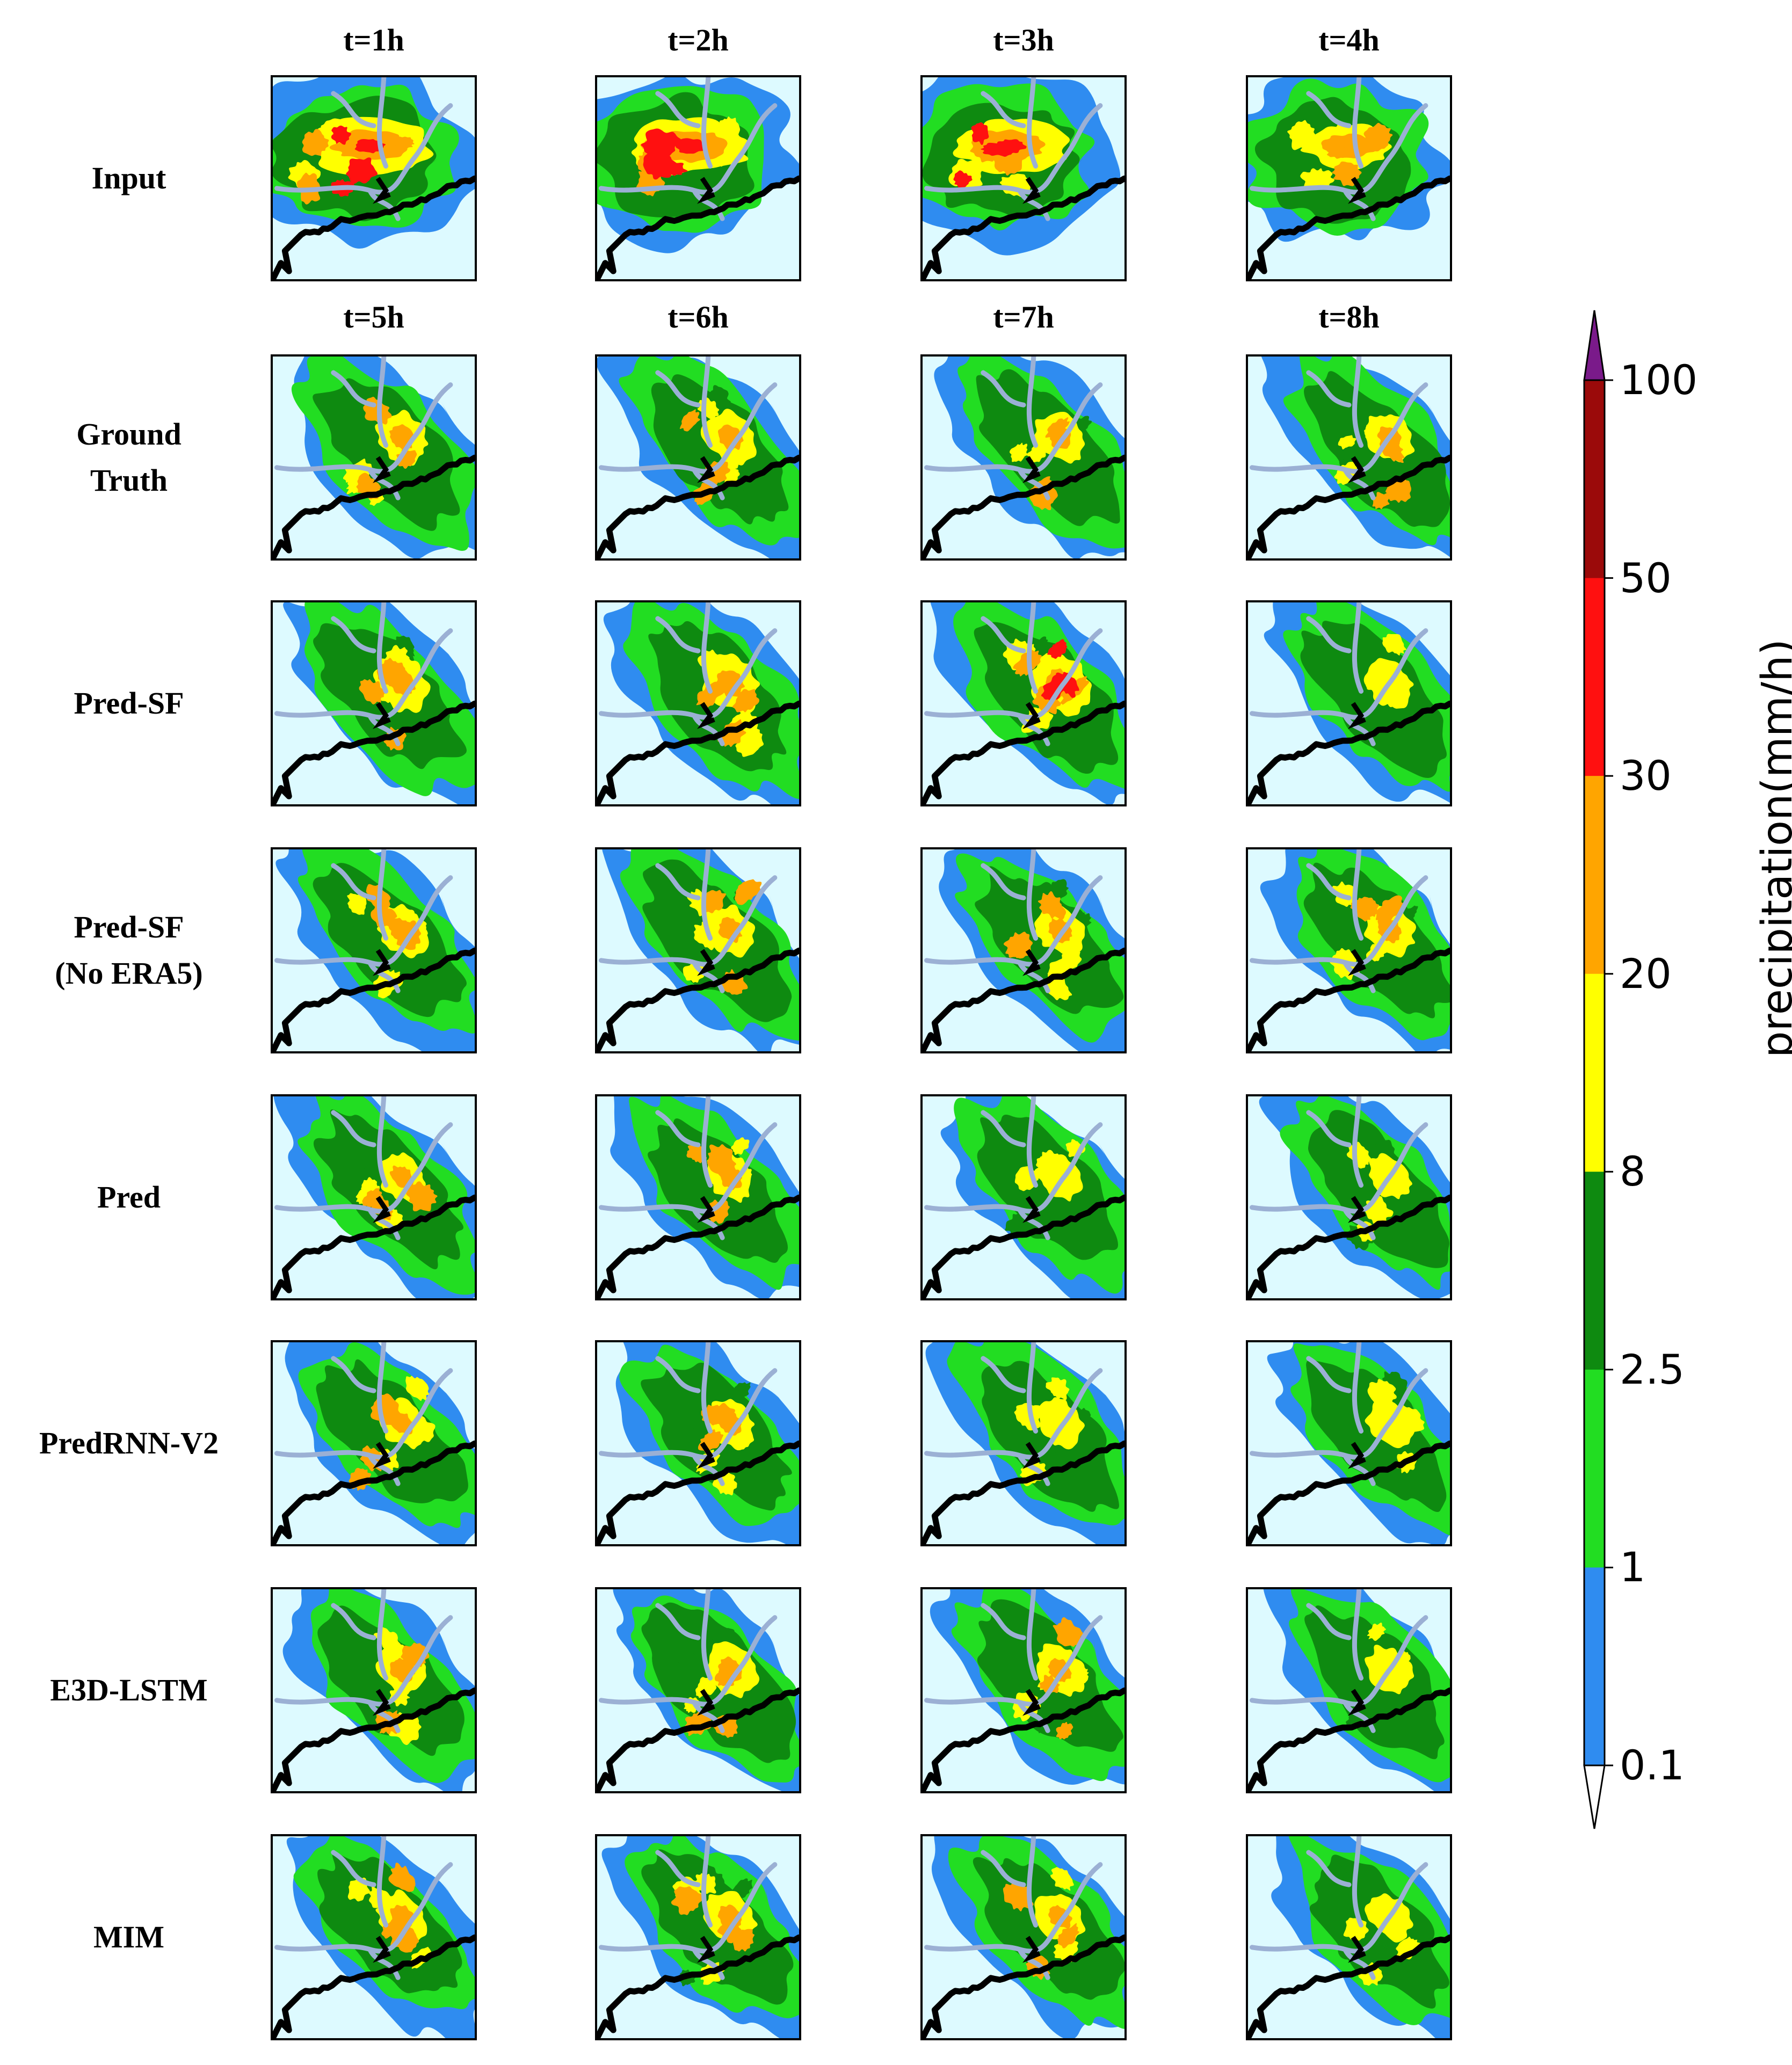 This screenshot has width=1792, height=2065. What do you see at coordinates (129, 434) in the screenshot?
I see `row-label-line: Ground` at bounding box center [129, 434].